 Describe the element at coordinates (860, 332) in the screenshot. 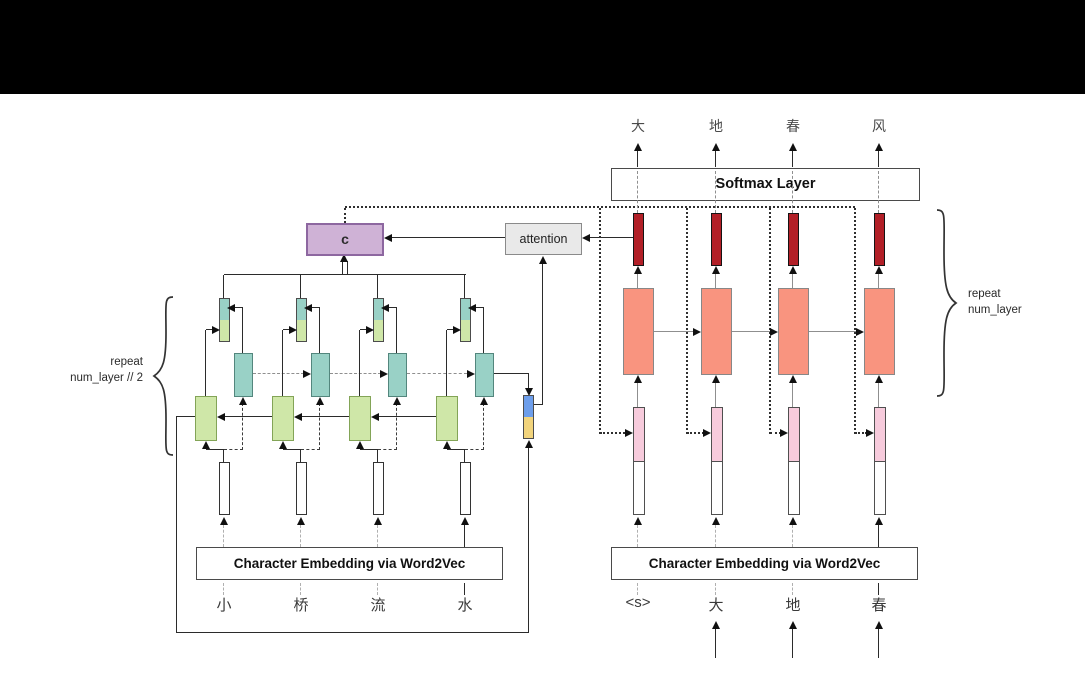

I see `decoder-chain-arrowhead` at that location.